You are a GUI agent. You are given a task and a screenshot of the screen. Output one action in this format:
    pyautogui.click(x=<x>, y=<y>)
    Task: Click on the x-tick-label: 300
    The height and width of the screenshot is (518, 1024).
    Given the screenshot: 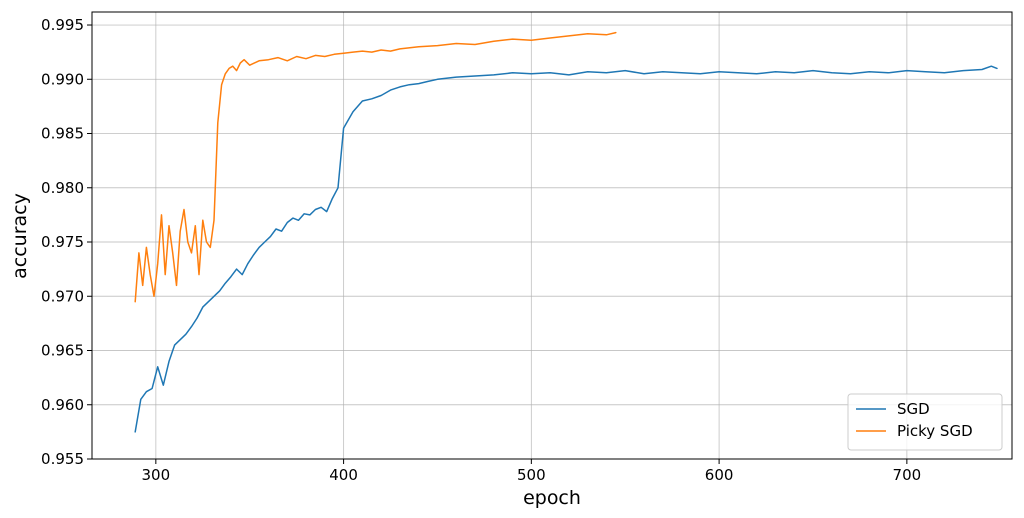 What is the action you would take?
    pyautogui.click(x=156, y=475)
    